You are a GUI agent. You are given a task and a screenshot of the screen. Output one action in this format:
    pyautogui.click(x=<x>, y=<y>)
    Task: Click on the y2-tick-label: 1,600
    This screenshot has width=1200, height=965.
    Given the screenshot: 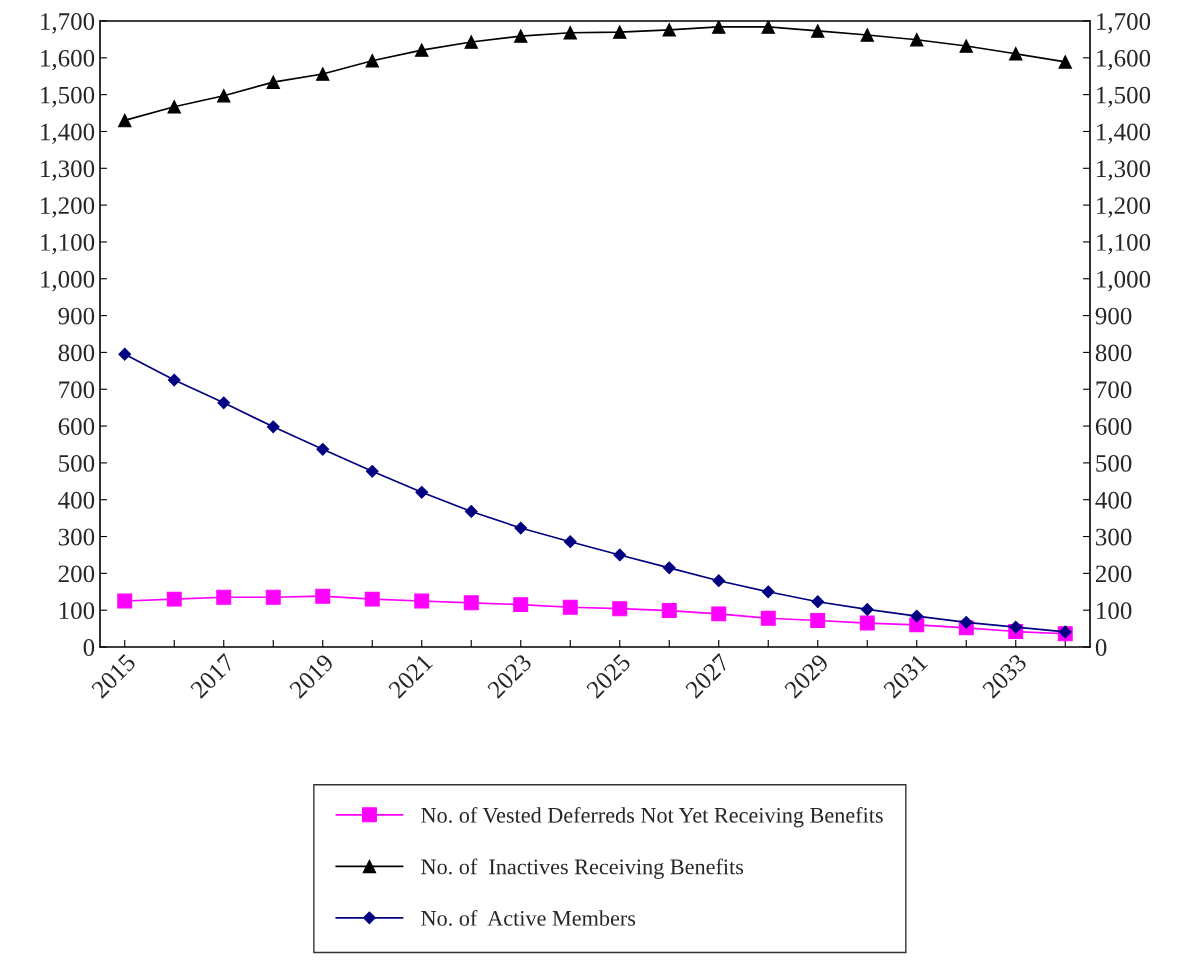 What is the action you would take?
    pyautogui.click(x=1124, y=60)
    